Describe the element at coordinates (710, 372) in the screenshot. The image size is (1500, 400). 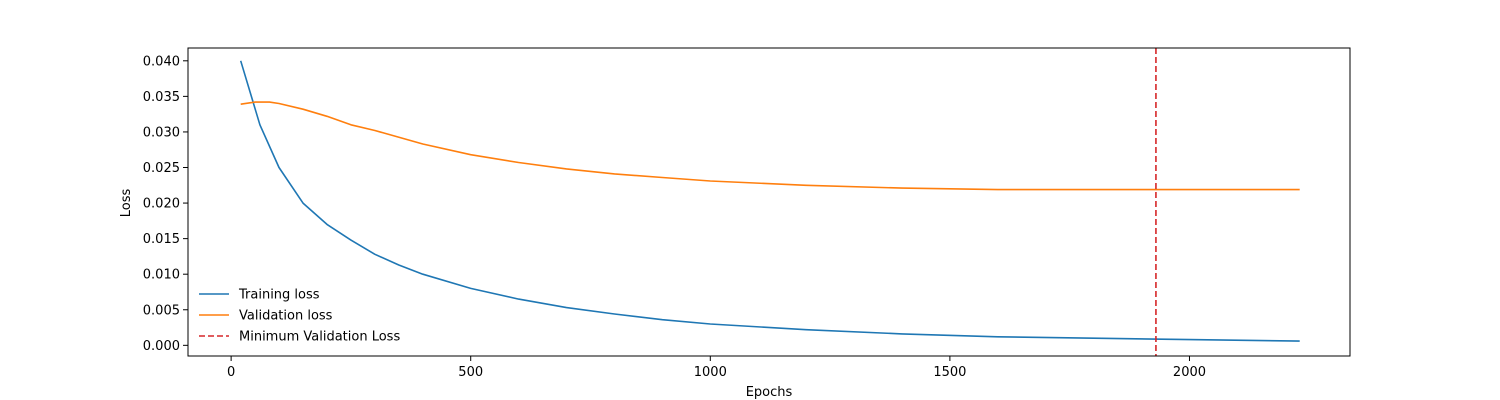
I see `x-tick-label: 1000` at that location.